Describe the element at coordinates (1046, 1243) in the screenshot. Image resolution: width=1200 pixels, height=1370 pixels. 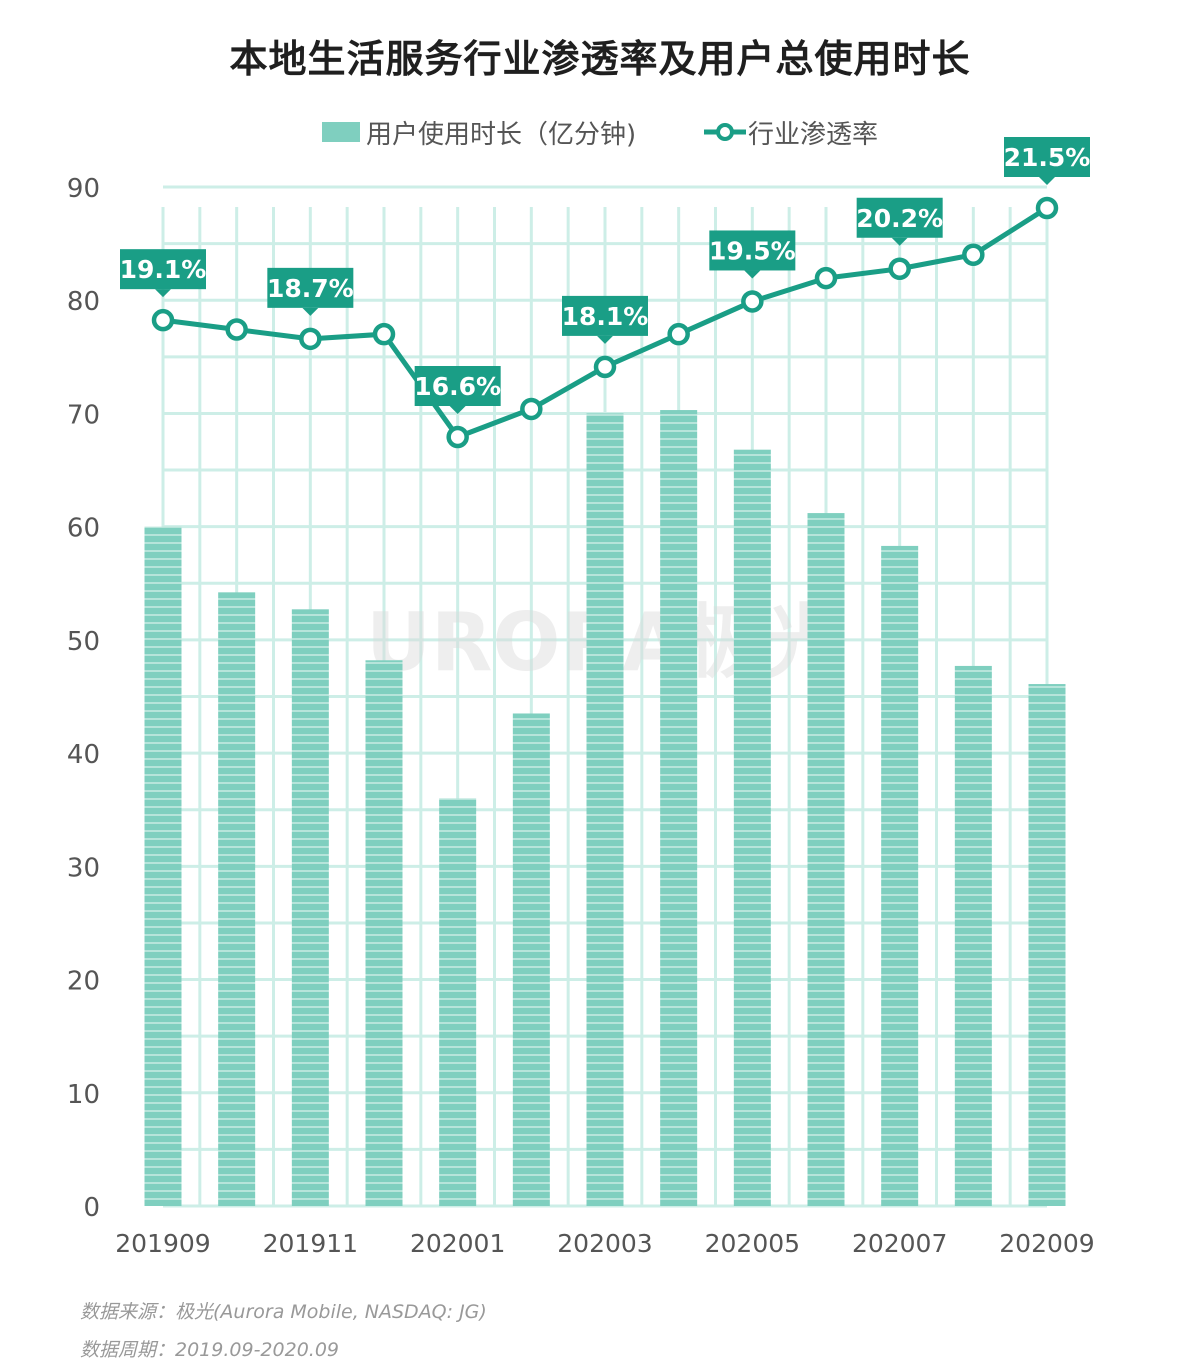
I see `x-tick-label: 202009` at that location.